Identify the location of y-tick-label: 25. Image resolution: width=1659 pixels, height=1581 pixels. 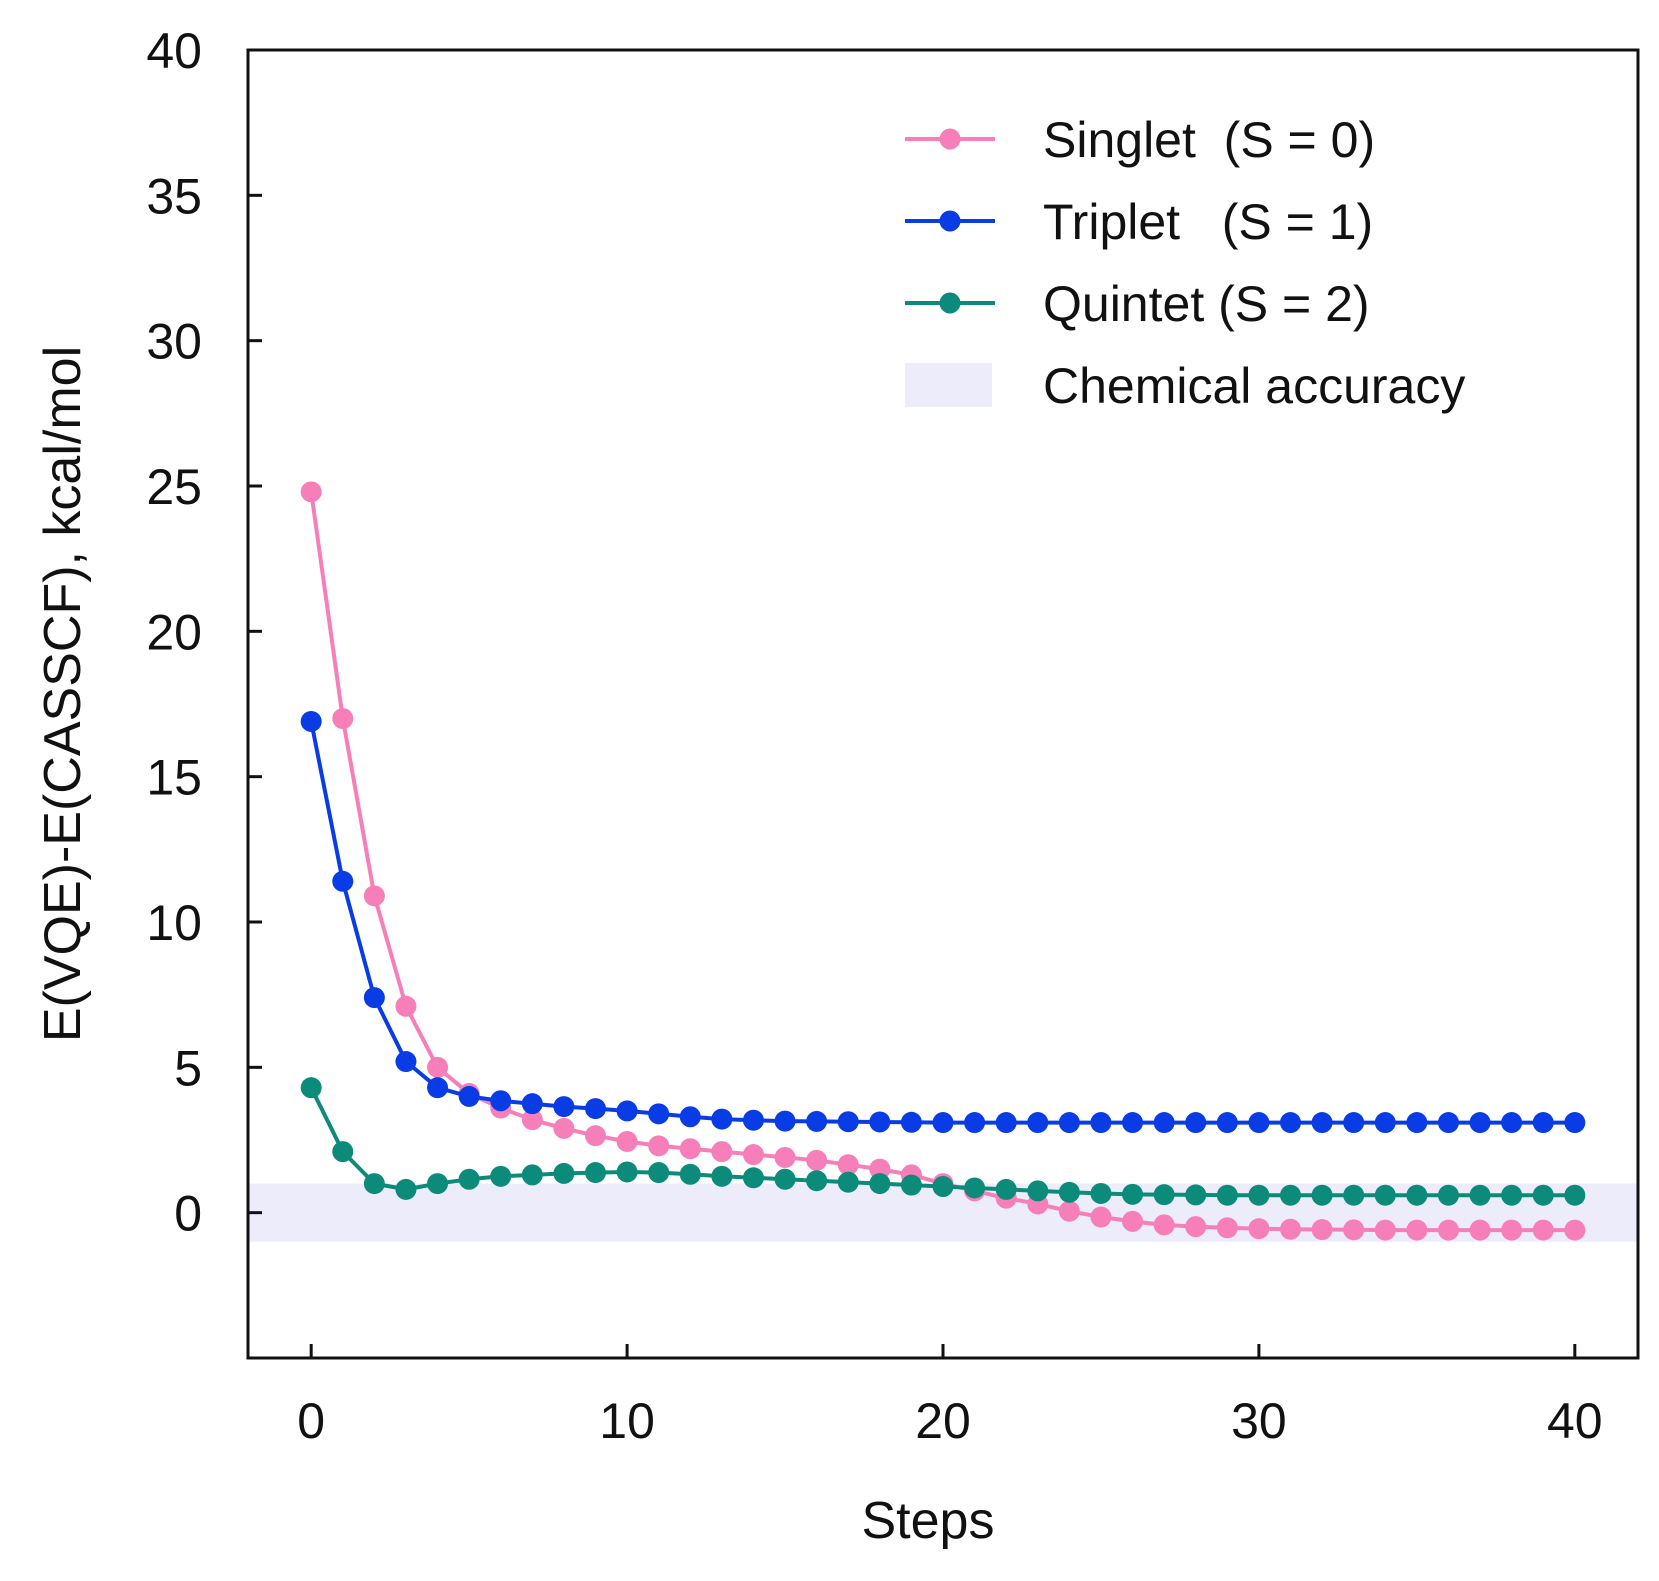
(174, 487).